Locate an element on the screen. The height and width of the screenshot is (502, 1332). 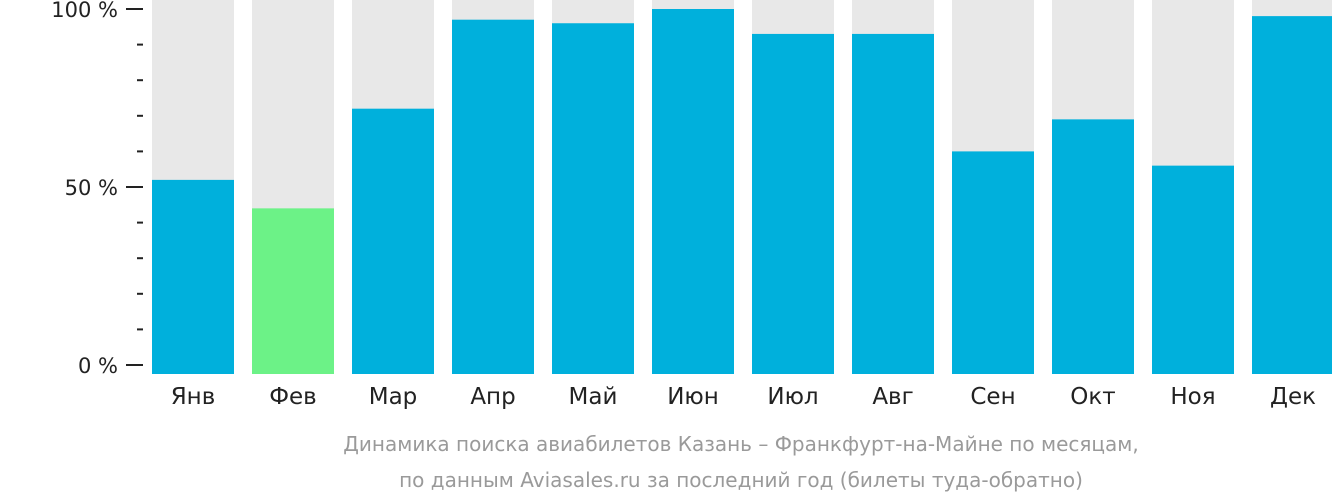
x-tick-label: Окт is located at coordinates (1092, 397).